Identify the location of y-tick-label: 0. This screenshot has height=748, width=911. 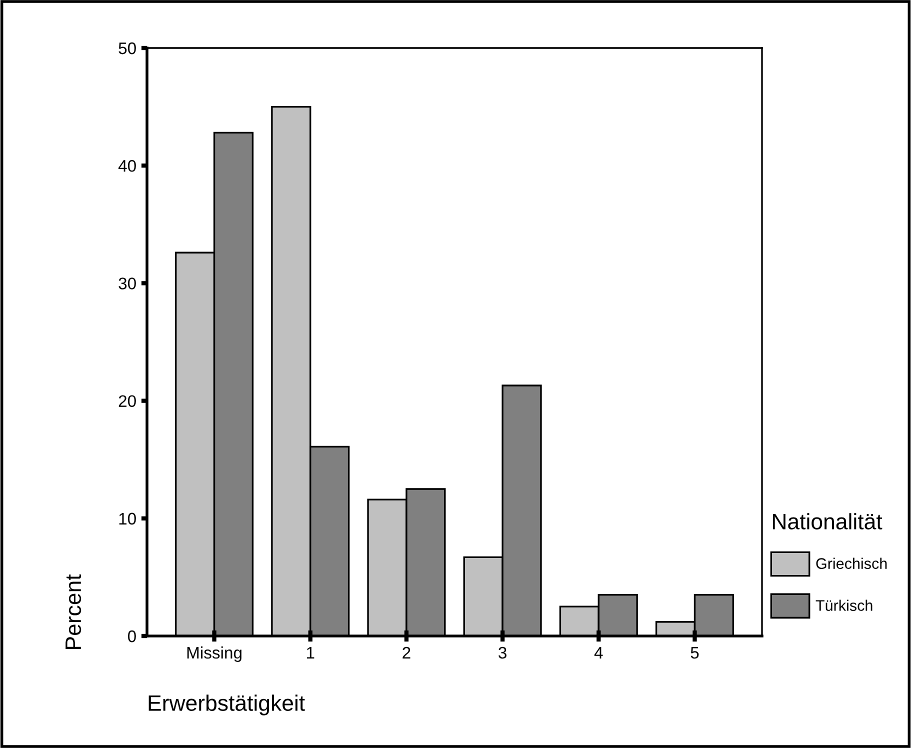
(132, 636).